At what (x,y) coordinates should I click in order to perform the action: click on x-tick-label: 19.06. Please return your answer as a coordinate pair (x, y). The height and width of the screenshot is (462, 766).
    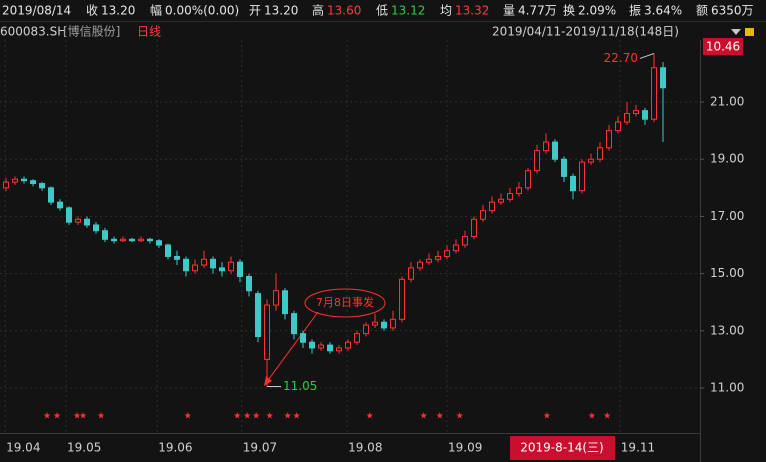
    Looking at the image, I should click on (175, 448).